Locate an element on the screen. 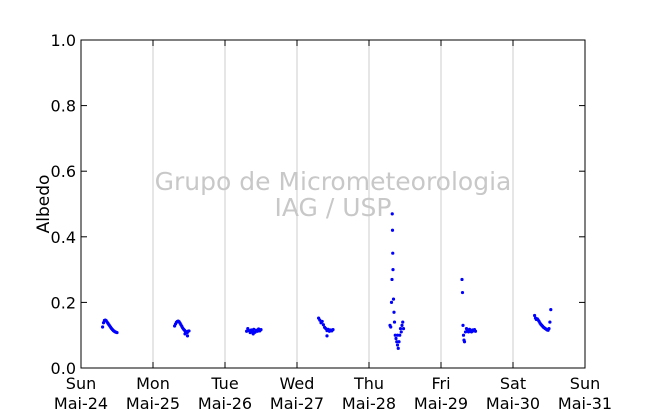 This screenshot has height=409, width=650. y-axis-title: Albedo is located at coordinates (44, 204).